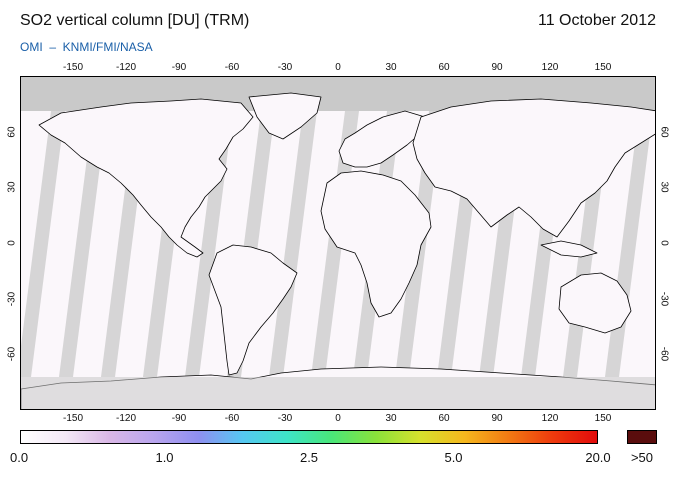  Describe the element at coordinates (309, 457) in the screenshot. I see `colorbar-tick-label: 2.5` at that location.